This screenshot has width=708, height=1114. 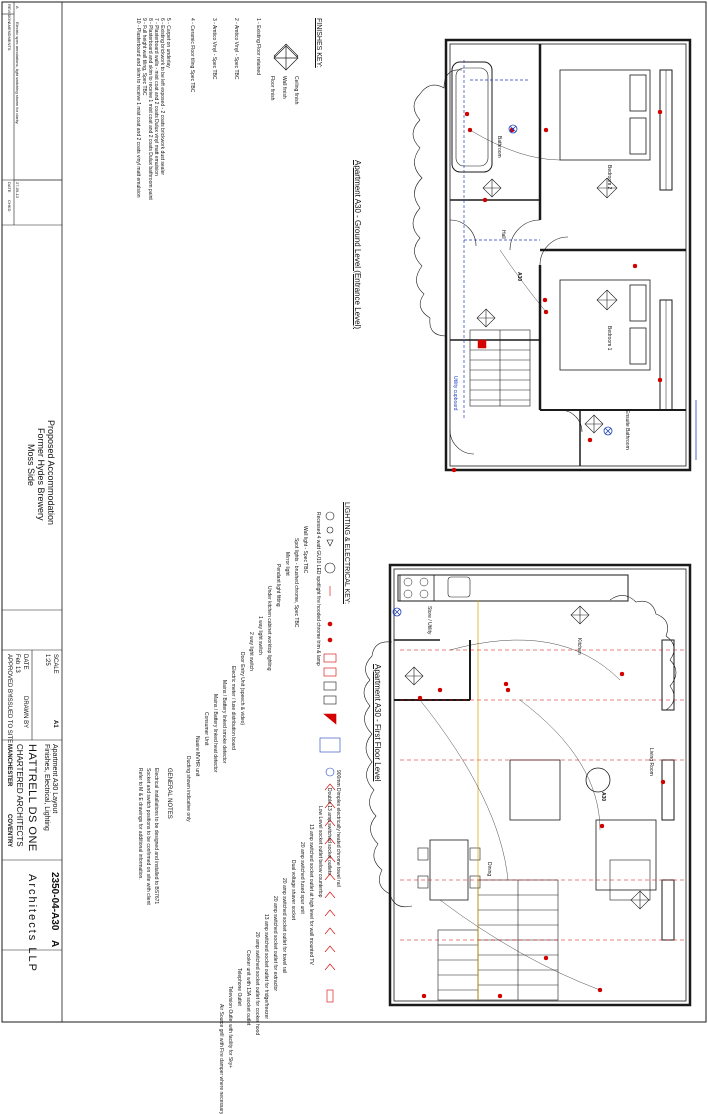 What do you see at coordinates (258, 46) in the screenshot?
I see `finishes-item: 1 - Existing Floor retained` at bounding box center [258, 46].